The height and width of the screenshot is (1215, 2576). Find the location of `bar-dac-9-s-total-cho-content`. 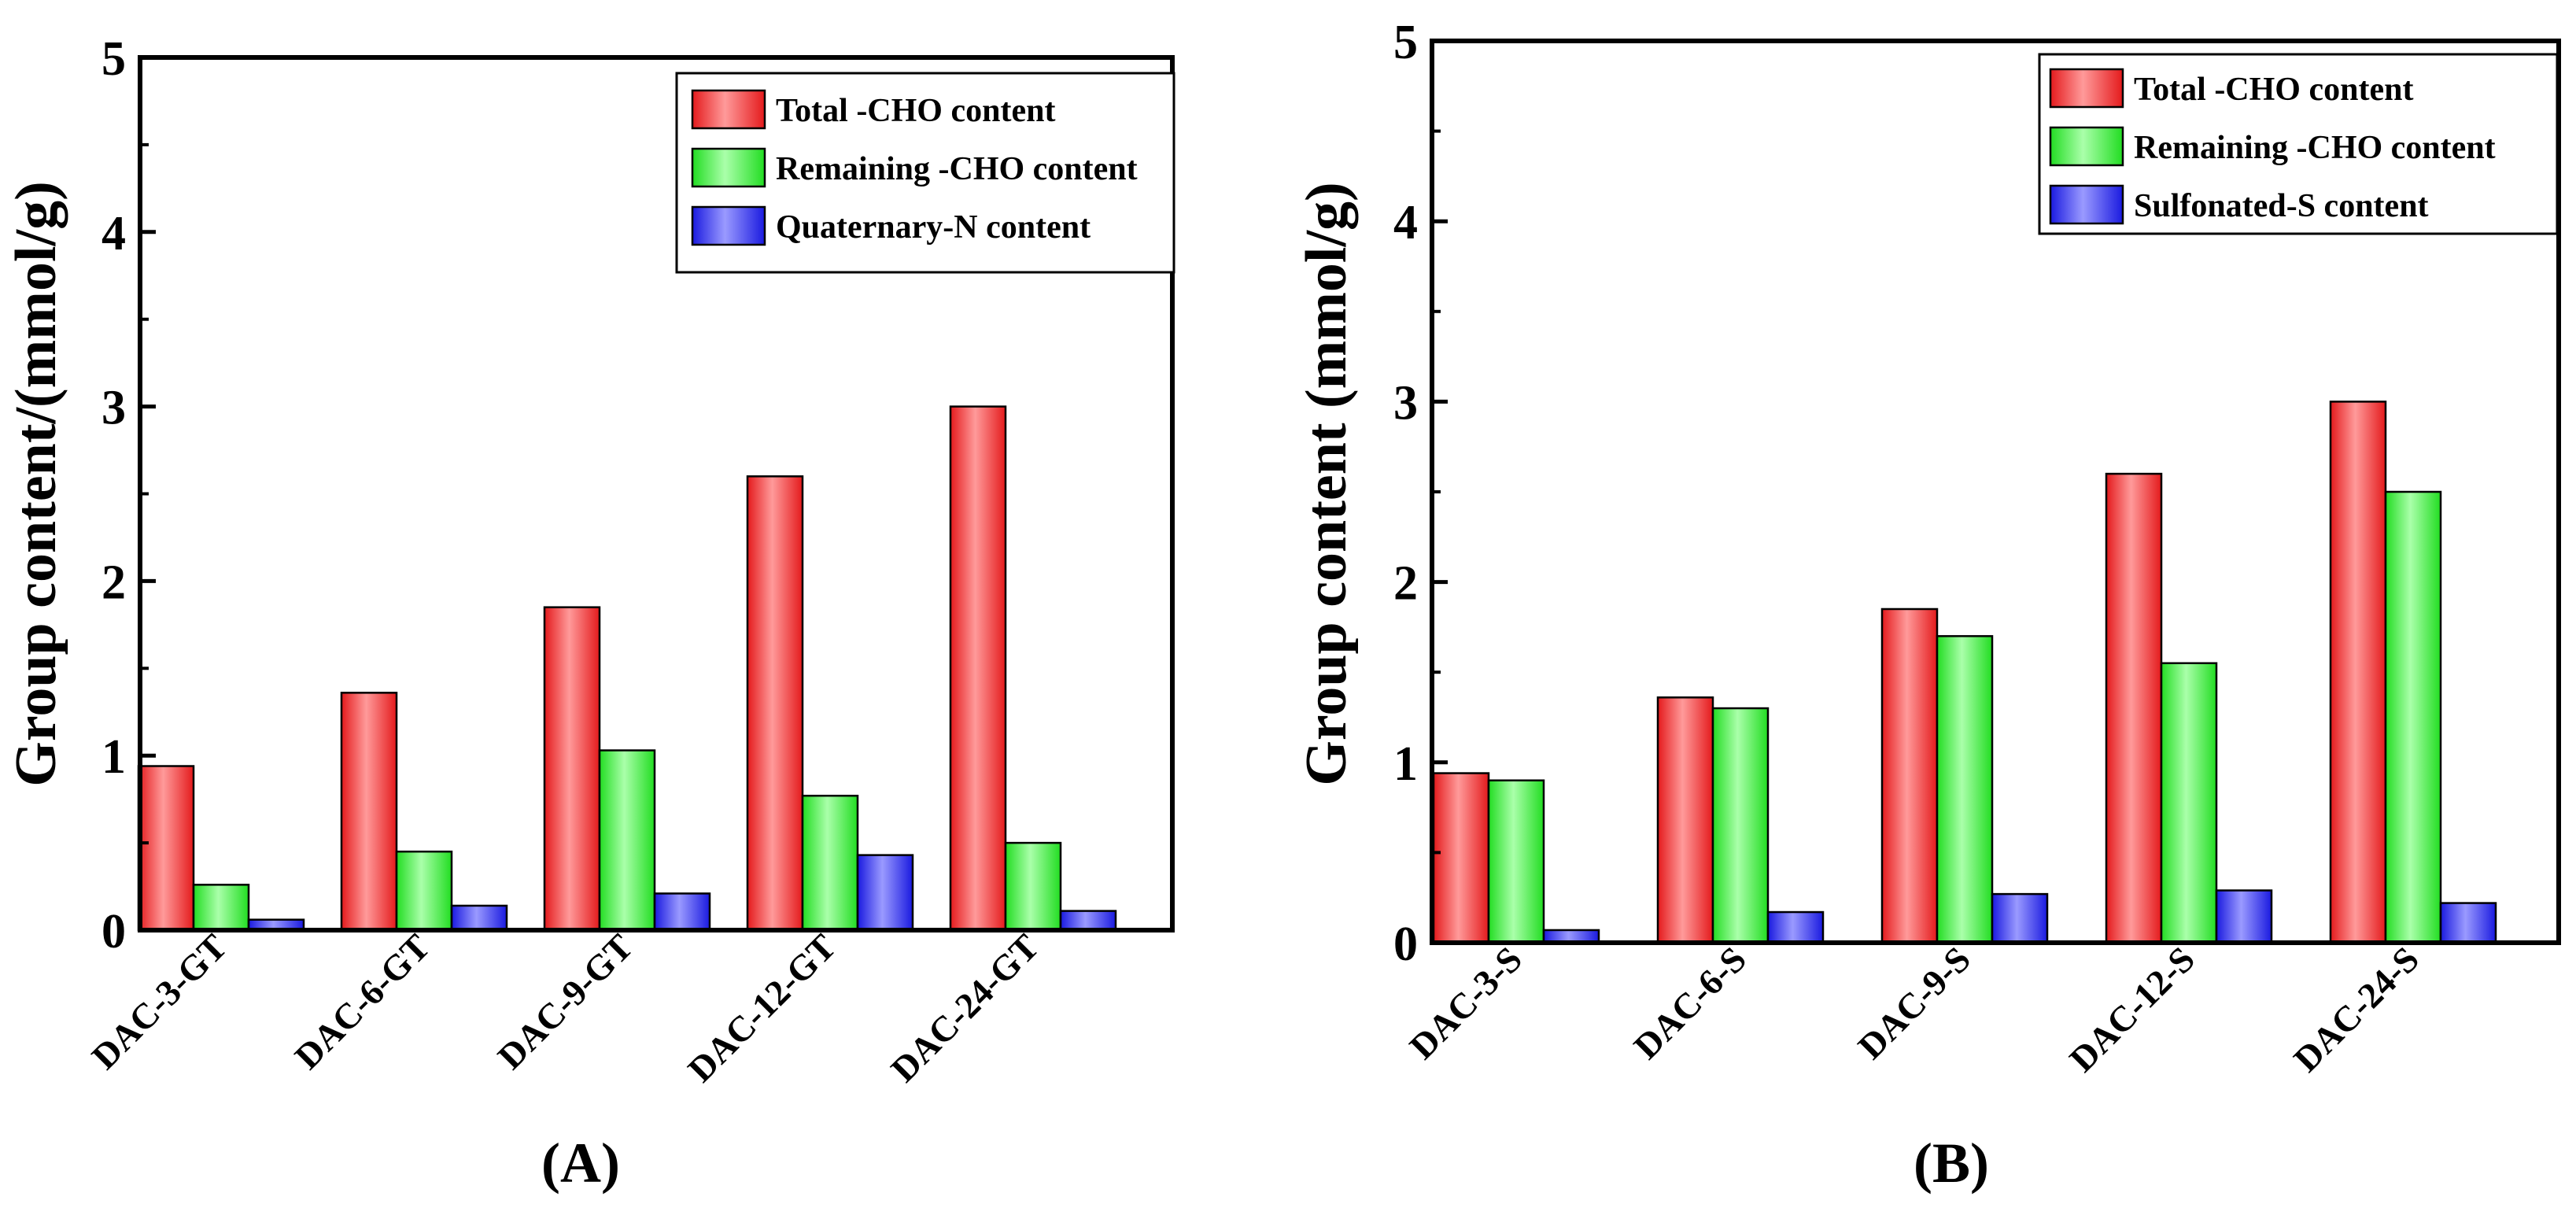

bar-dac-9-s-total-cho-content is located at coordinates (1910, 776).